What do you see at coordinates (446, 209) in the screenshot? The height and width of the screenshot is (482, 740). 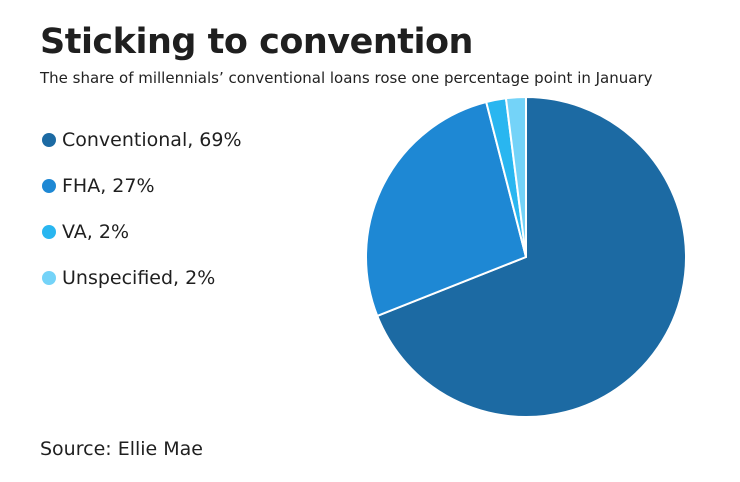 I see `pie-slice-fha` at bounding box center [446, 209].